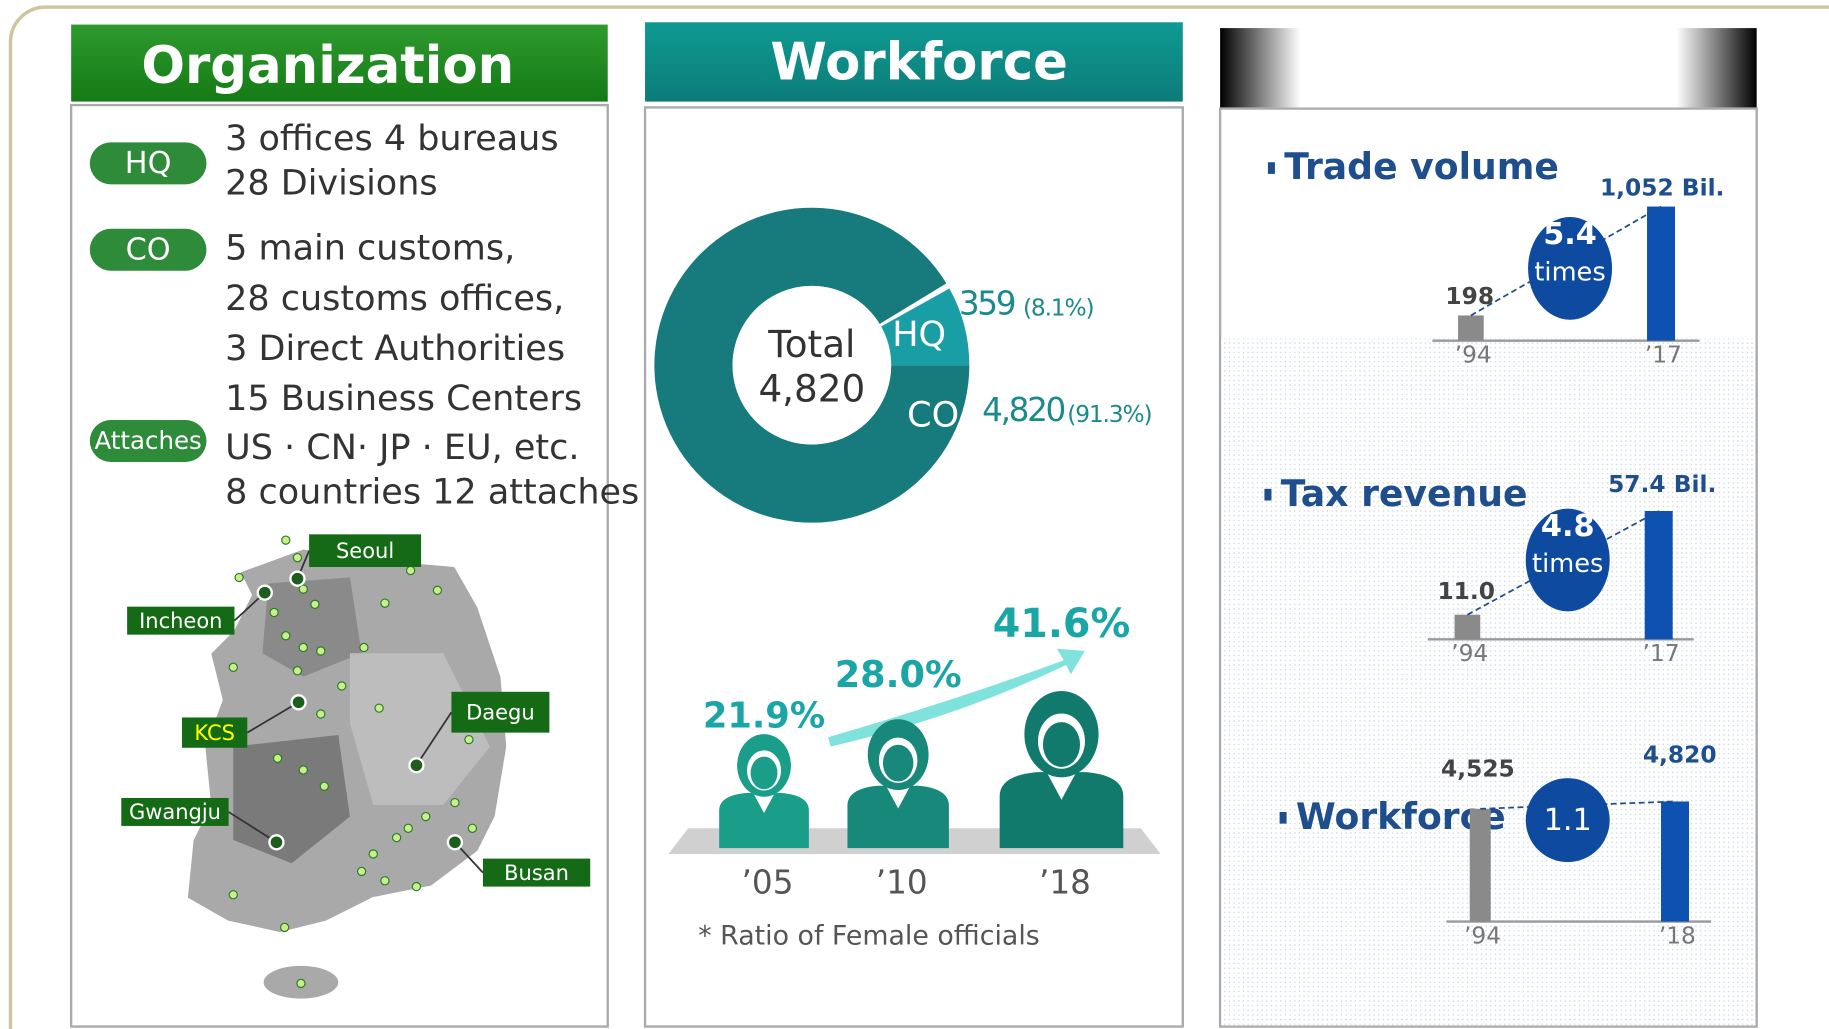  I want to click on donut-hole, so click(812, 365).